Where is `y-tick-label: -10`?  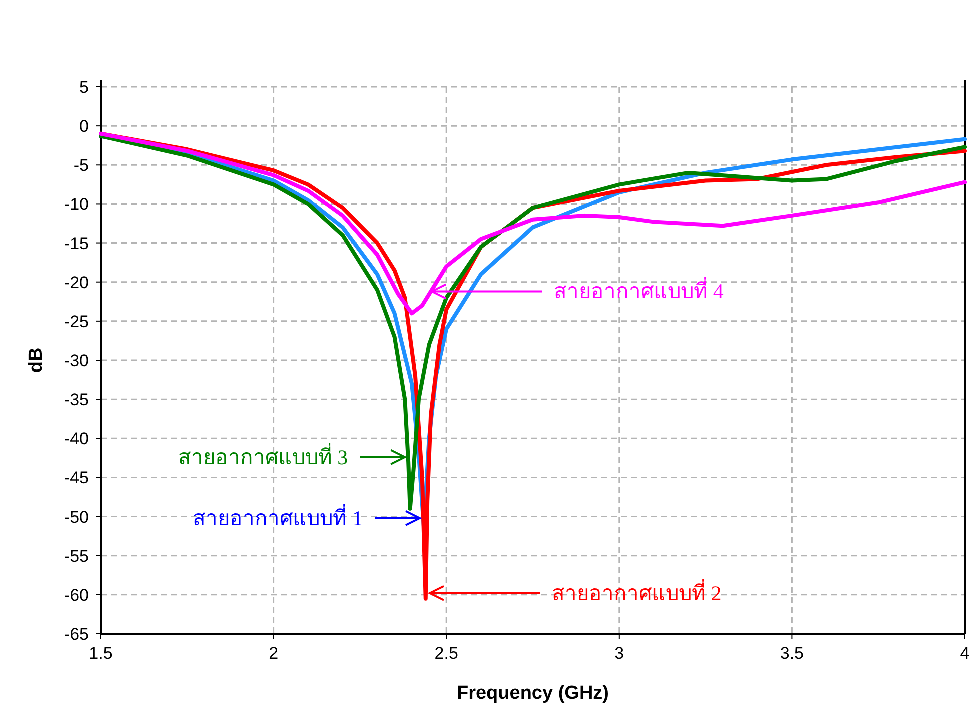 y-tick-label: -10 is located at coordinates (76, 204).